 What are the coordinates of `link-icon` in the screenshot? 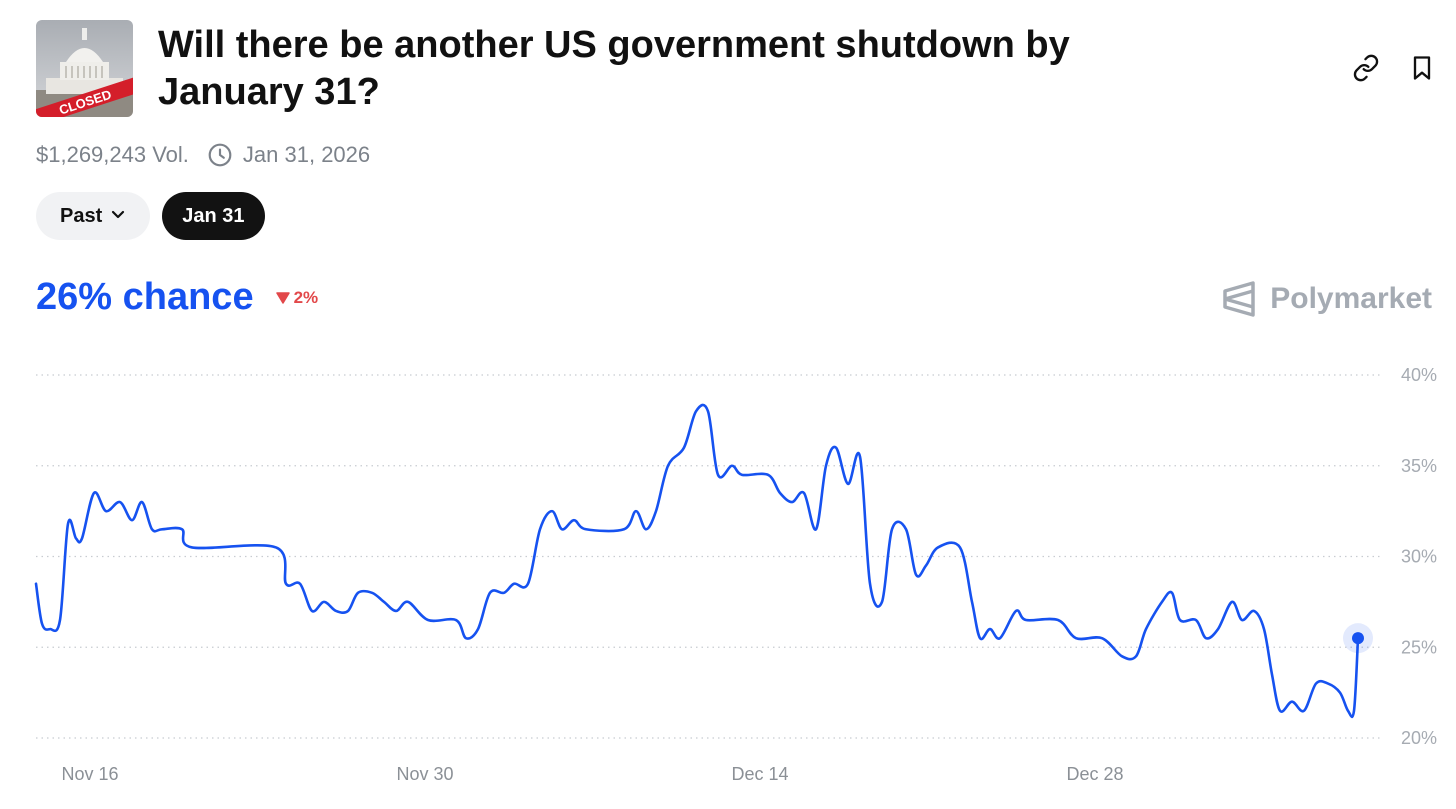 It's located at (1366, 68).